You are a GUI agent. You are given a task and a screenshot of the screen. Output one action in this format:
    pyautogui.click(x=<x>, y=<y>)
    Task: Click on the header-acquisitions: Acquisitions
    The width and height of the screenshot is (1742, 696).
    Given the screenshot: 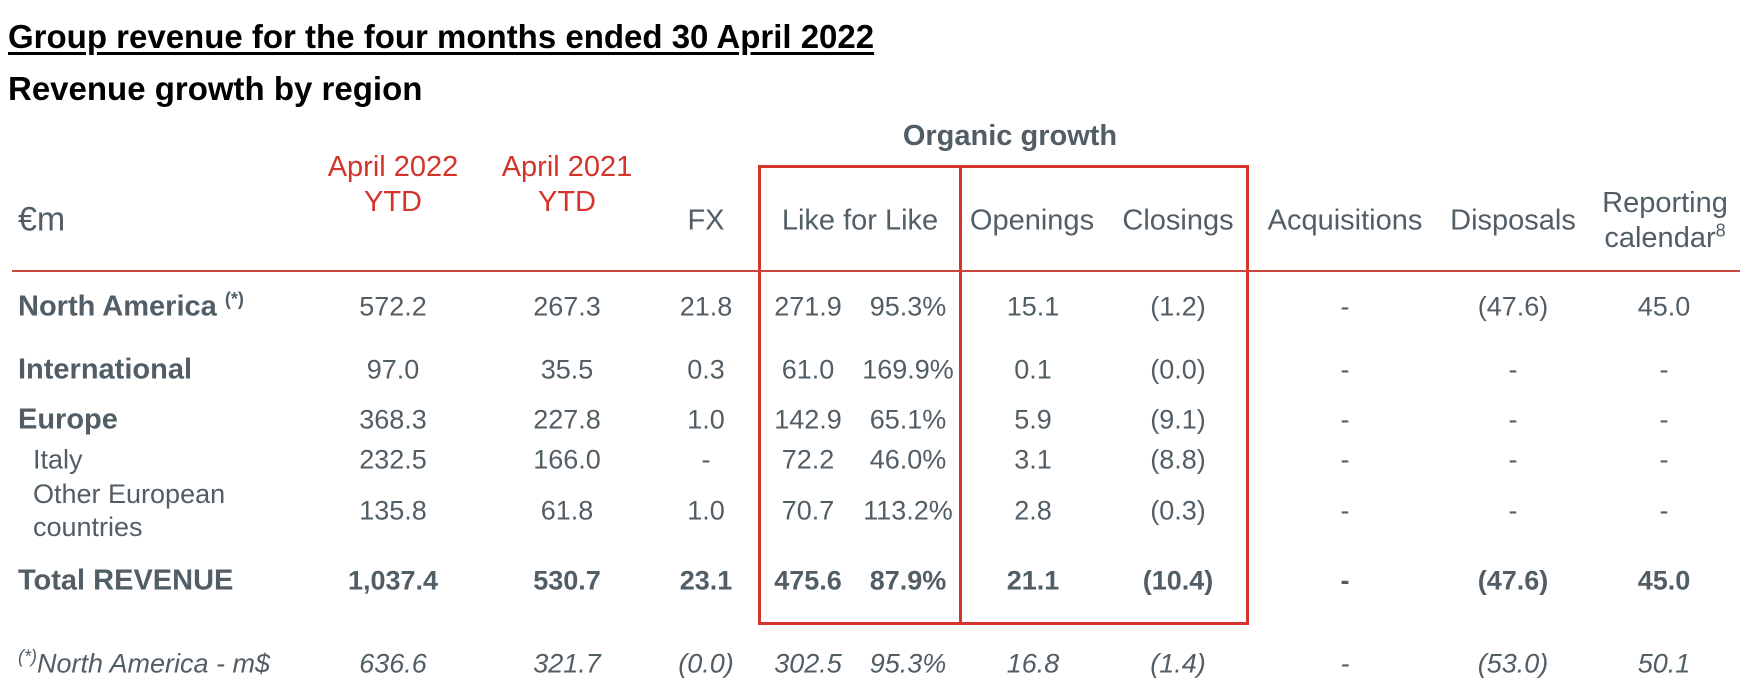 What is the action you would take?
    pyautogui.click(x=1345, y=220)
    